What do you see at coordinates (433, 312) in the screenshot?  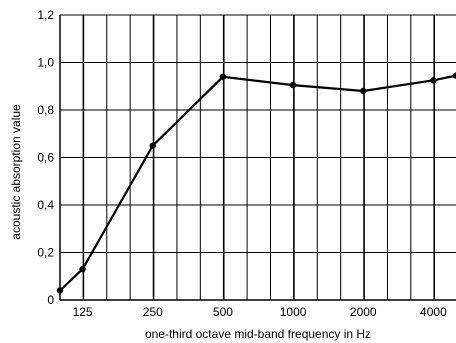 I see `x-tick-label: 4000` at bounding box center [433, 312].